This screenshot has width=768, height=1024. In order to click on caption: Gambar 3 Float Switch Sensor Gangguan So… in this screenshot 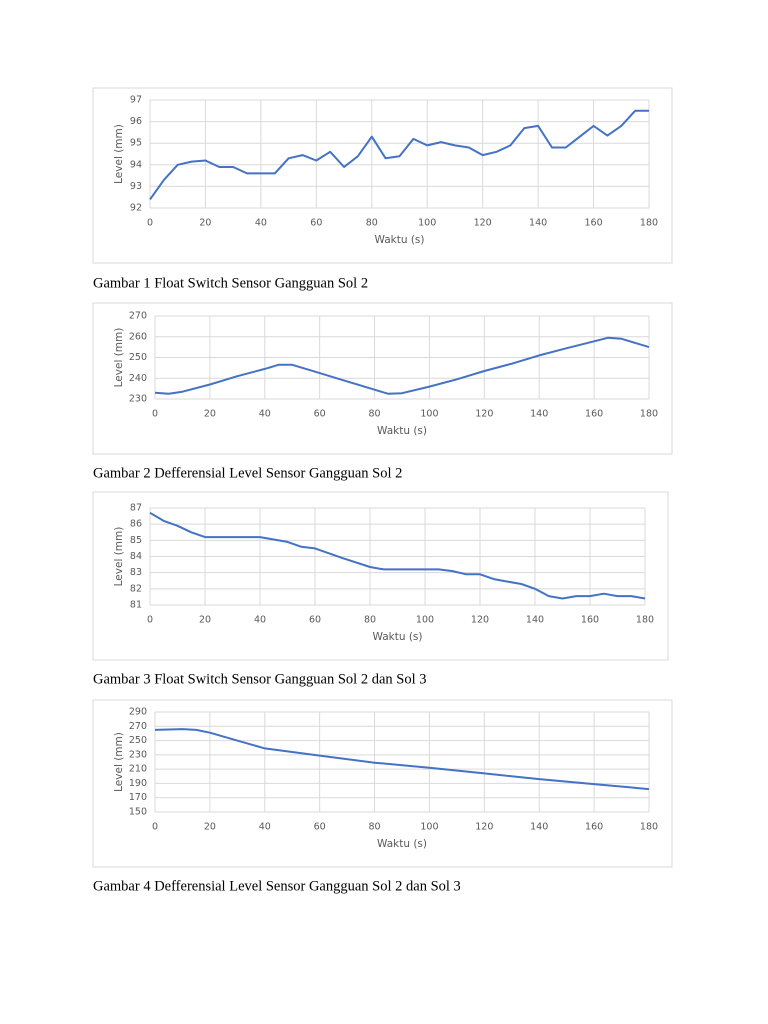, I will do `click(259, 679)`.